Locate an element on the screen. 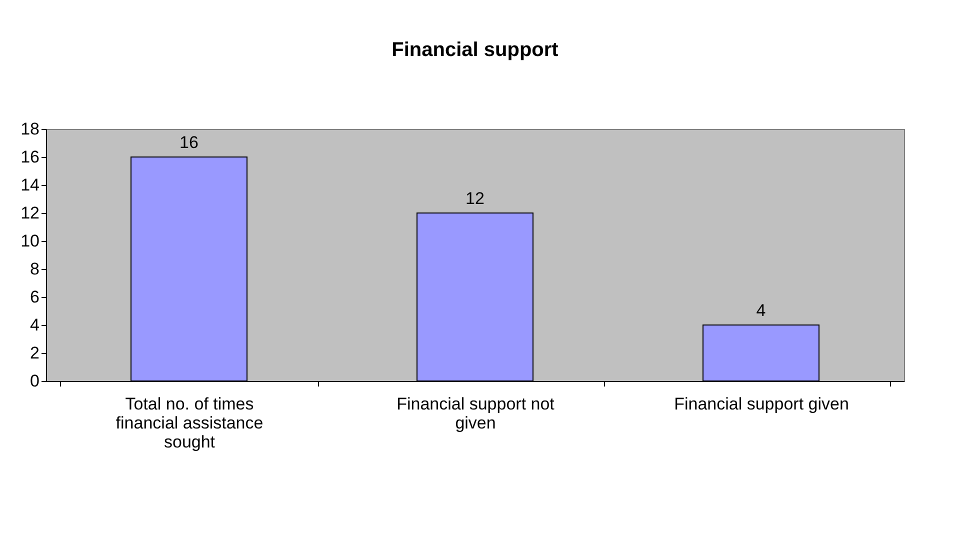 The width and height of the screenshot is (963, 552). y-tick-label: 16 is located at coordinates (30, 157).